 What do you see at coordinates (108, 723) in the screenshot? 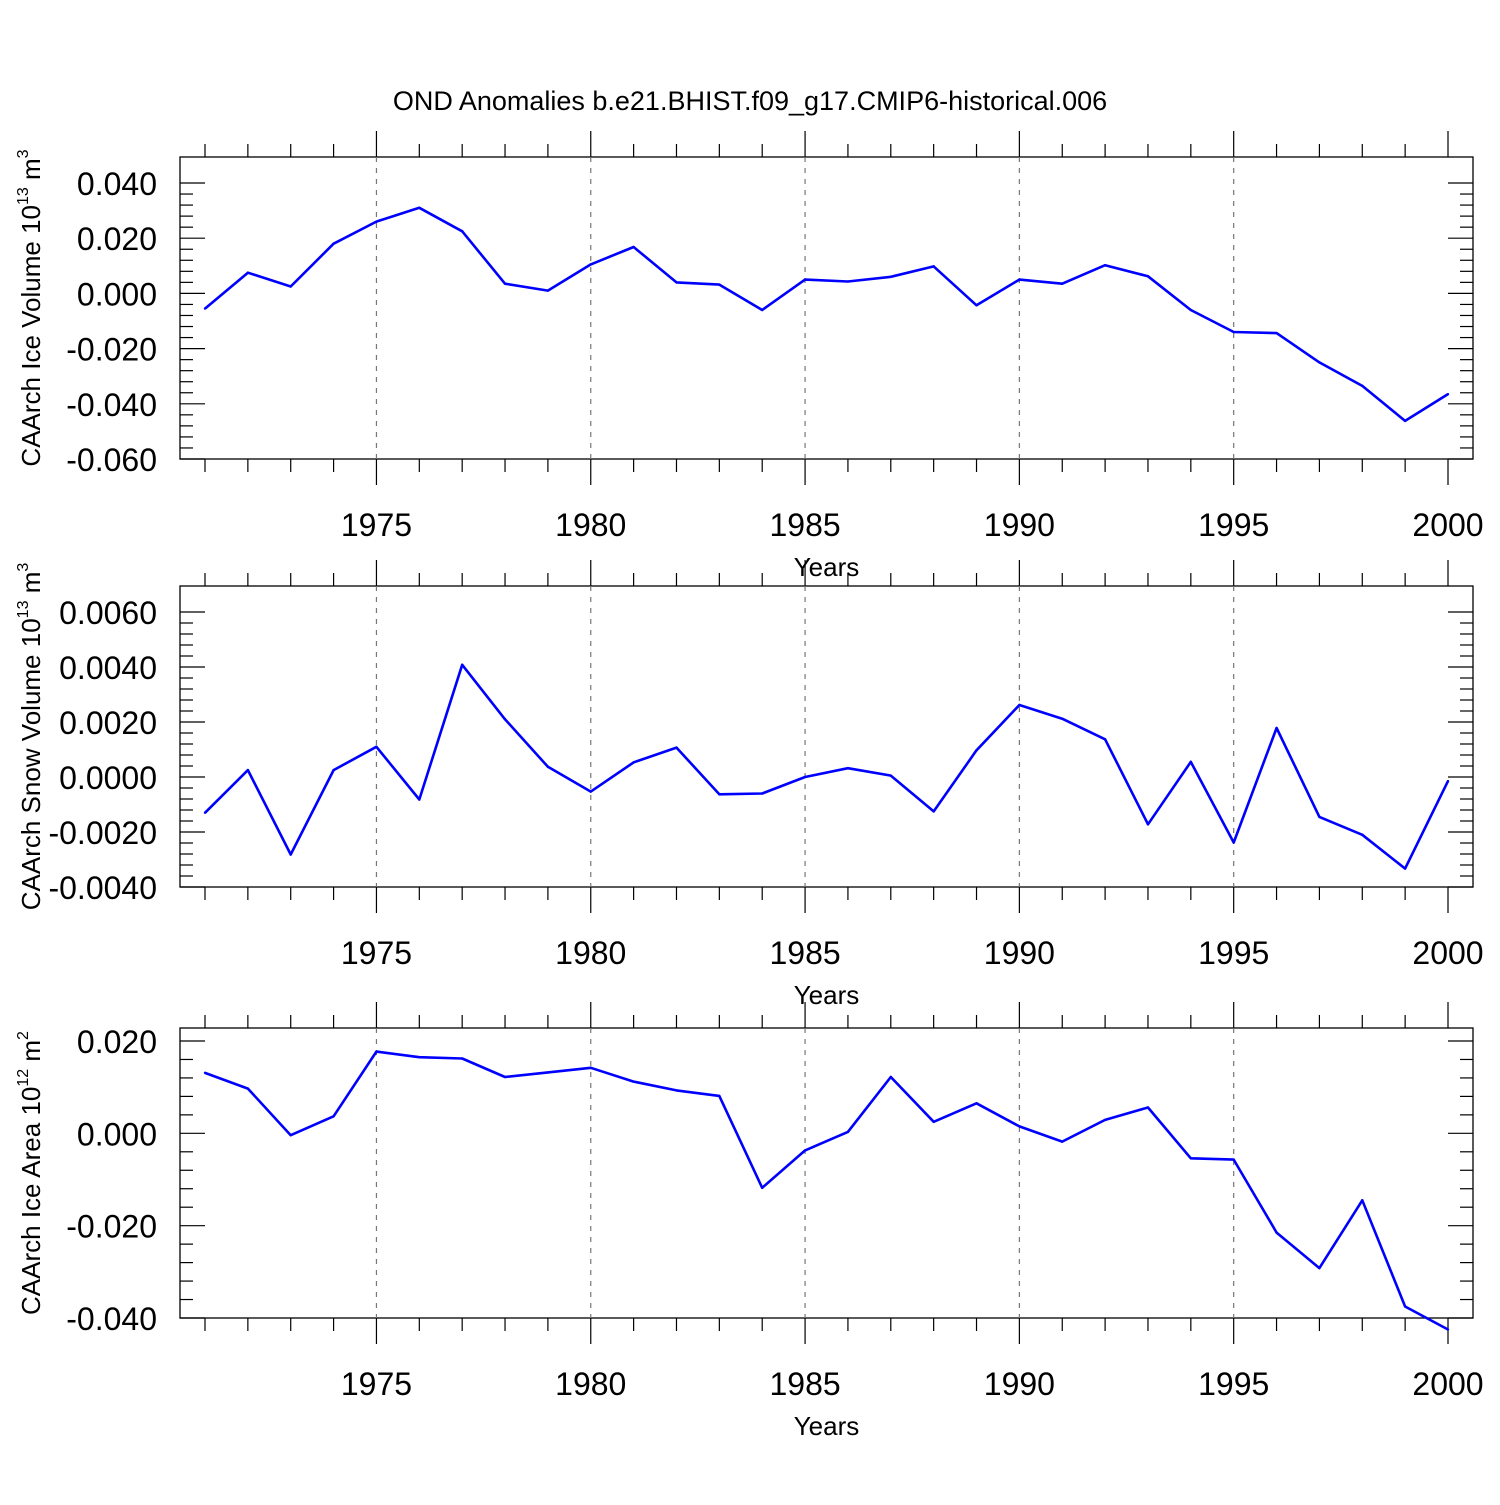
I see `y-tick-label: 0.0020` at bounding box center [108, 723].